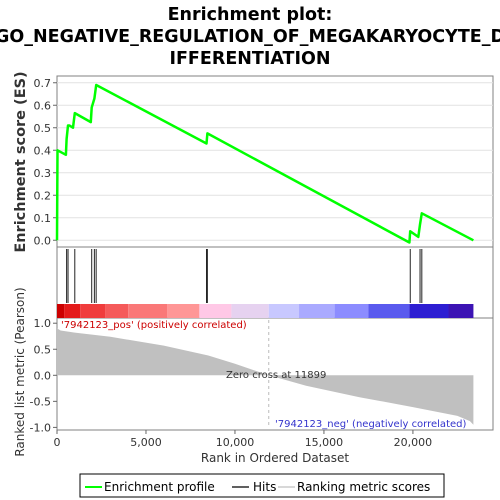 This screenshot has height=500, width=500. I want to click on hit-markers, so click(244, 276).